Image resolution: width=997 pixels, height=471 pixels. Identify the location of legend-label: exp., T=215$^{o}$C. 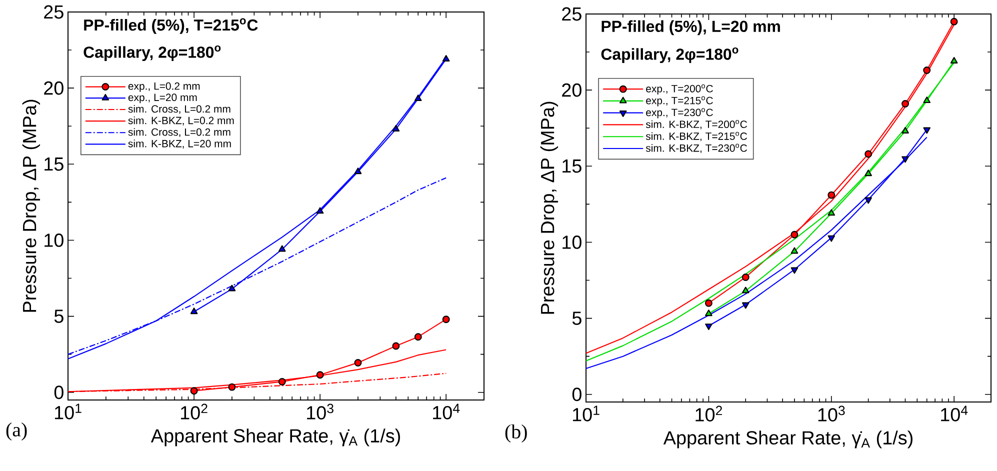
(679, 101).